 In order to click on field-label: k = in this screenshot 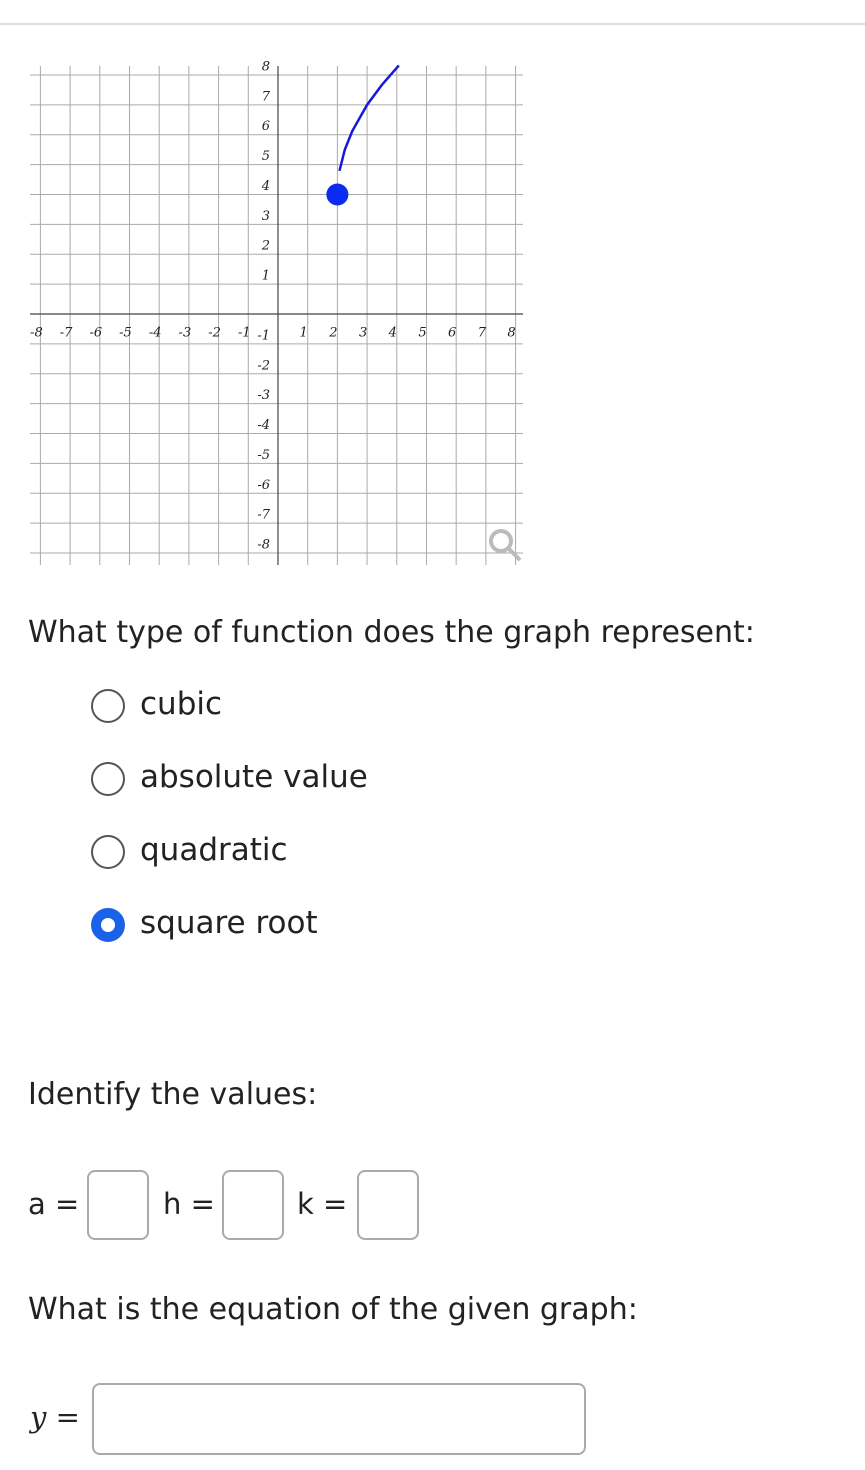, I will do `click(322, 1204)`.